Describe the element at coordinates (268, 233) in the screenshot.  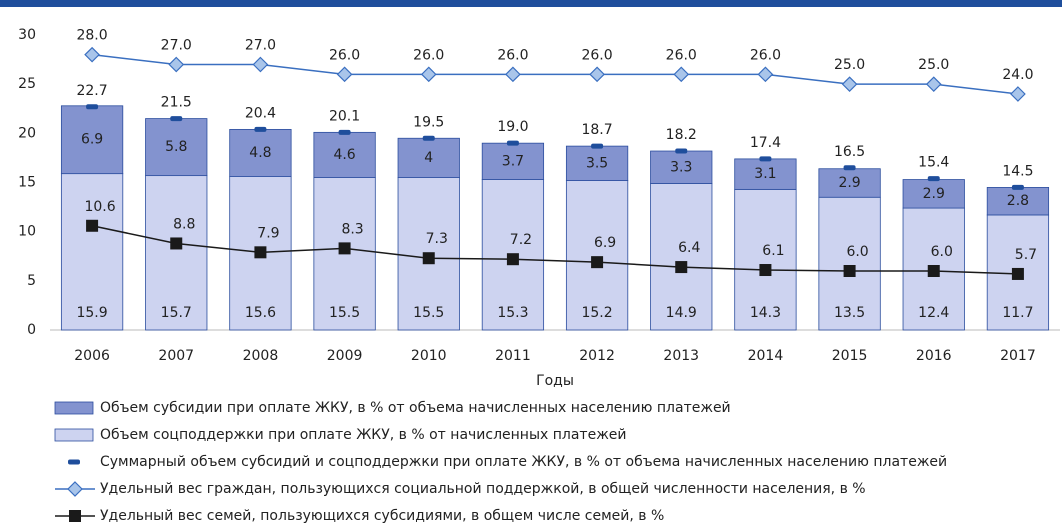
I see `line-label: 7.9` at that location.